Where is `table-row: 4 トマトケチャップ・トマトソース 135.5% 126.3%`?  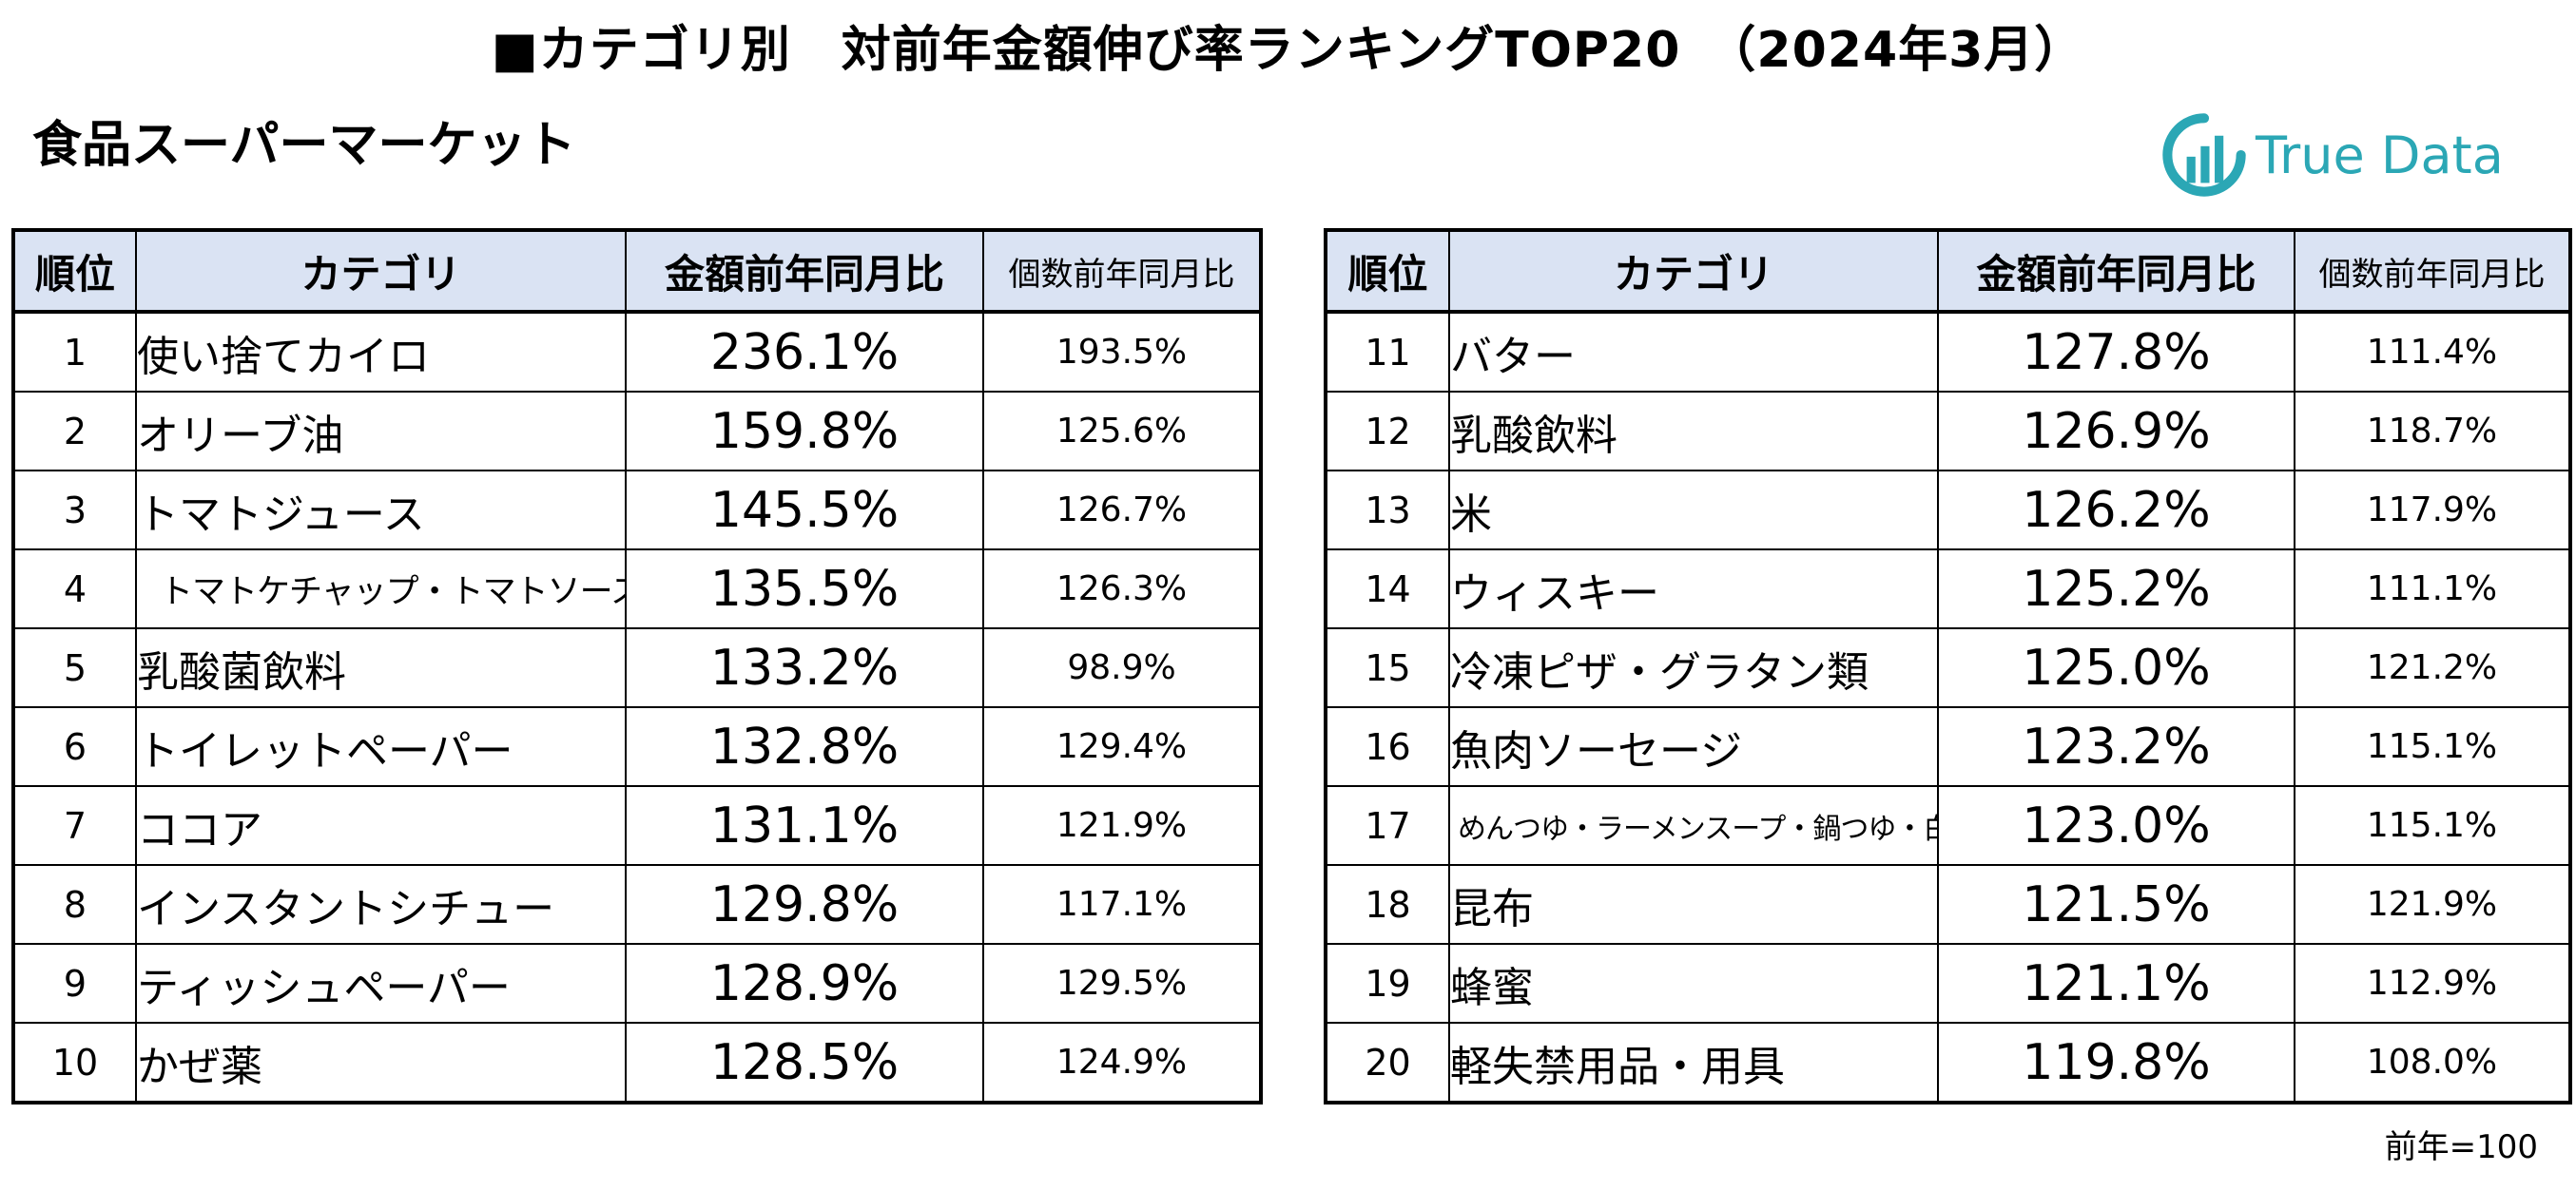
table-row: 4 トマトケチャップ・トマトソース 135.5% 126.3% is located at coordinates (637, 588).